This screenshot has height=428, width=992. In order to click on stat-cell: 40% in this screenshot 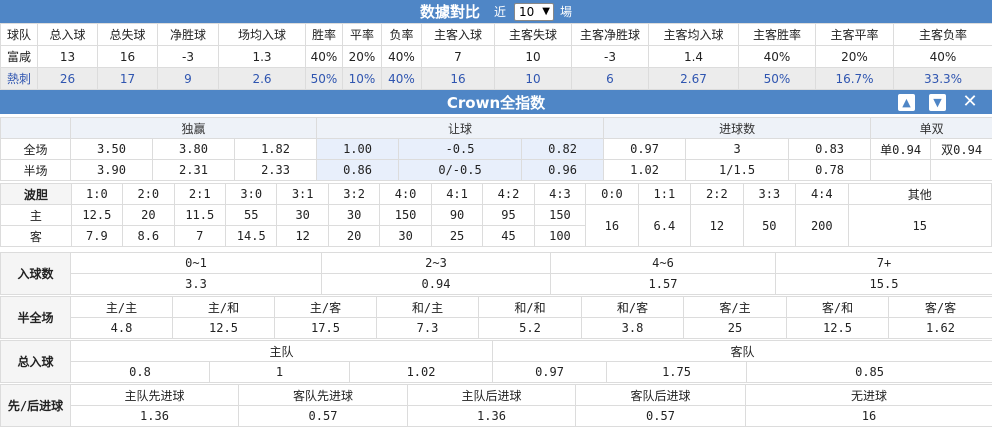, I will do `click(777, 56)`.